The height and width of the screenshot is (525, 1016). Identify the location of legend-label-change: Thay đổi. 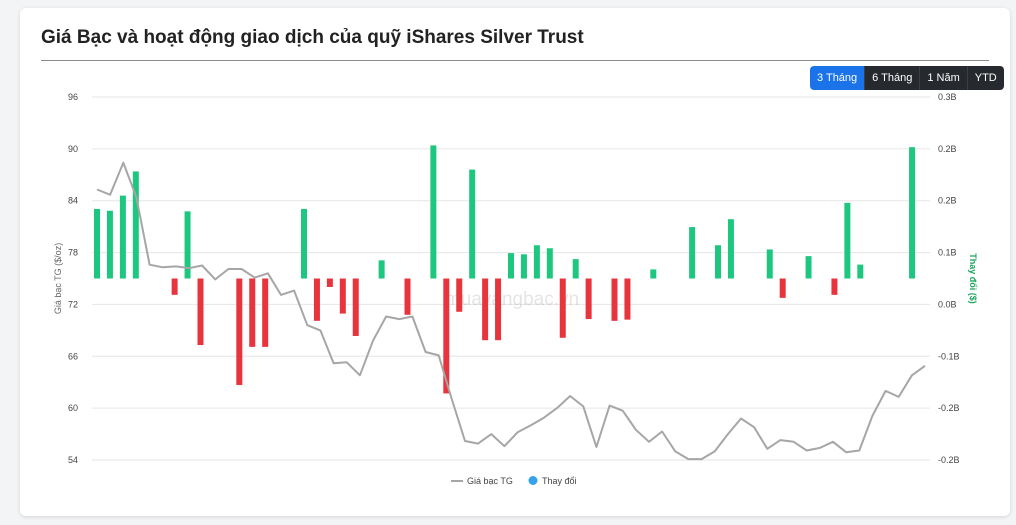
(559, 481).